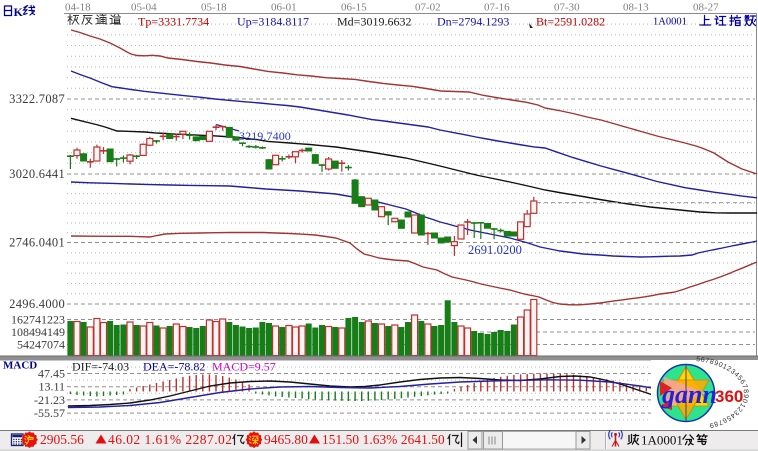  Describe the element at coordinates (214, 8) in the screenshot. I see `svg-text: 05-18` at that location.